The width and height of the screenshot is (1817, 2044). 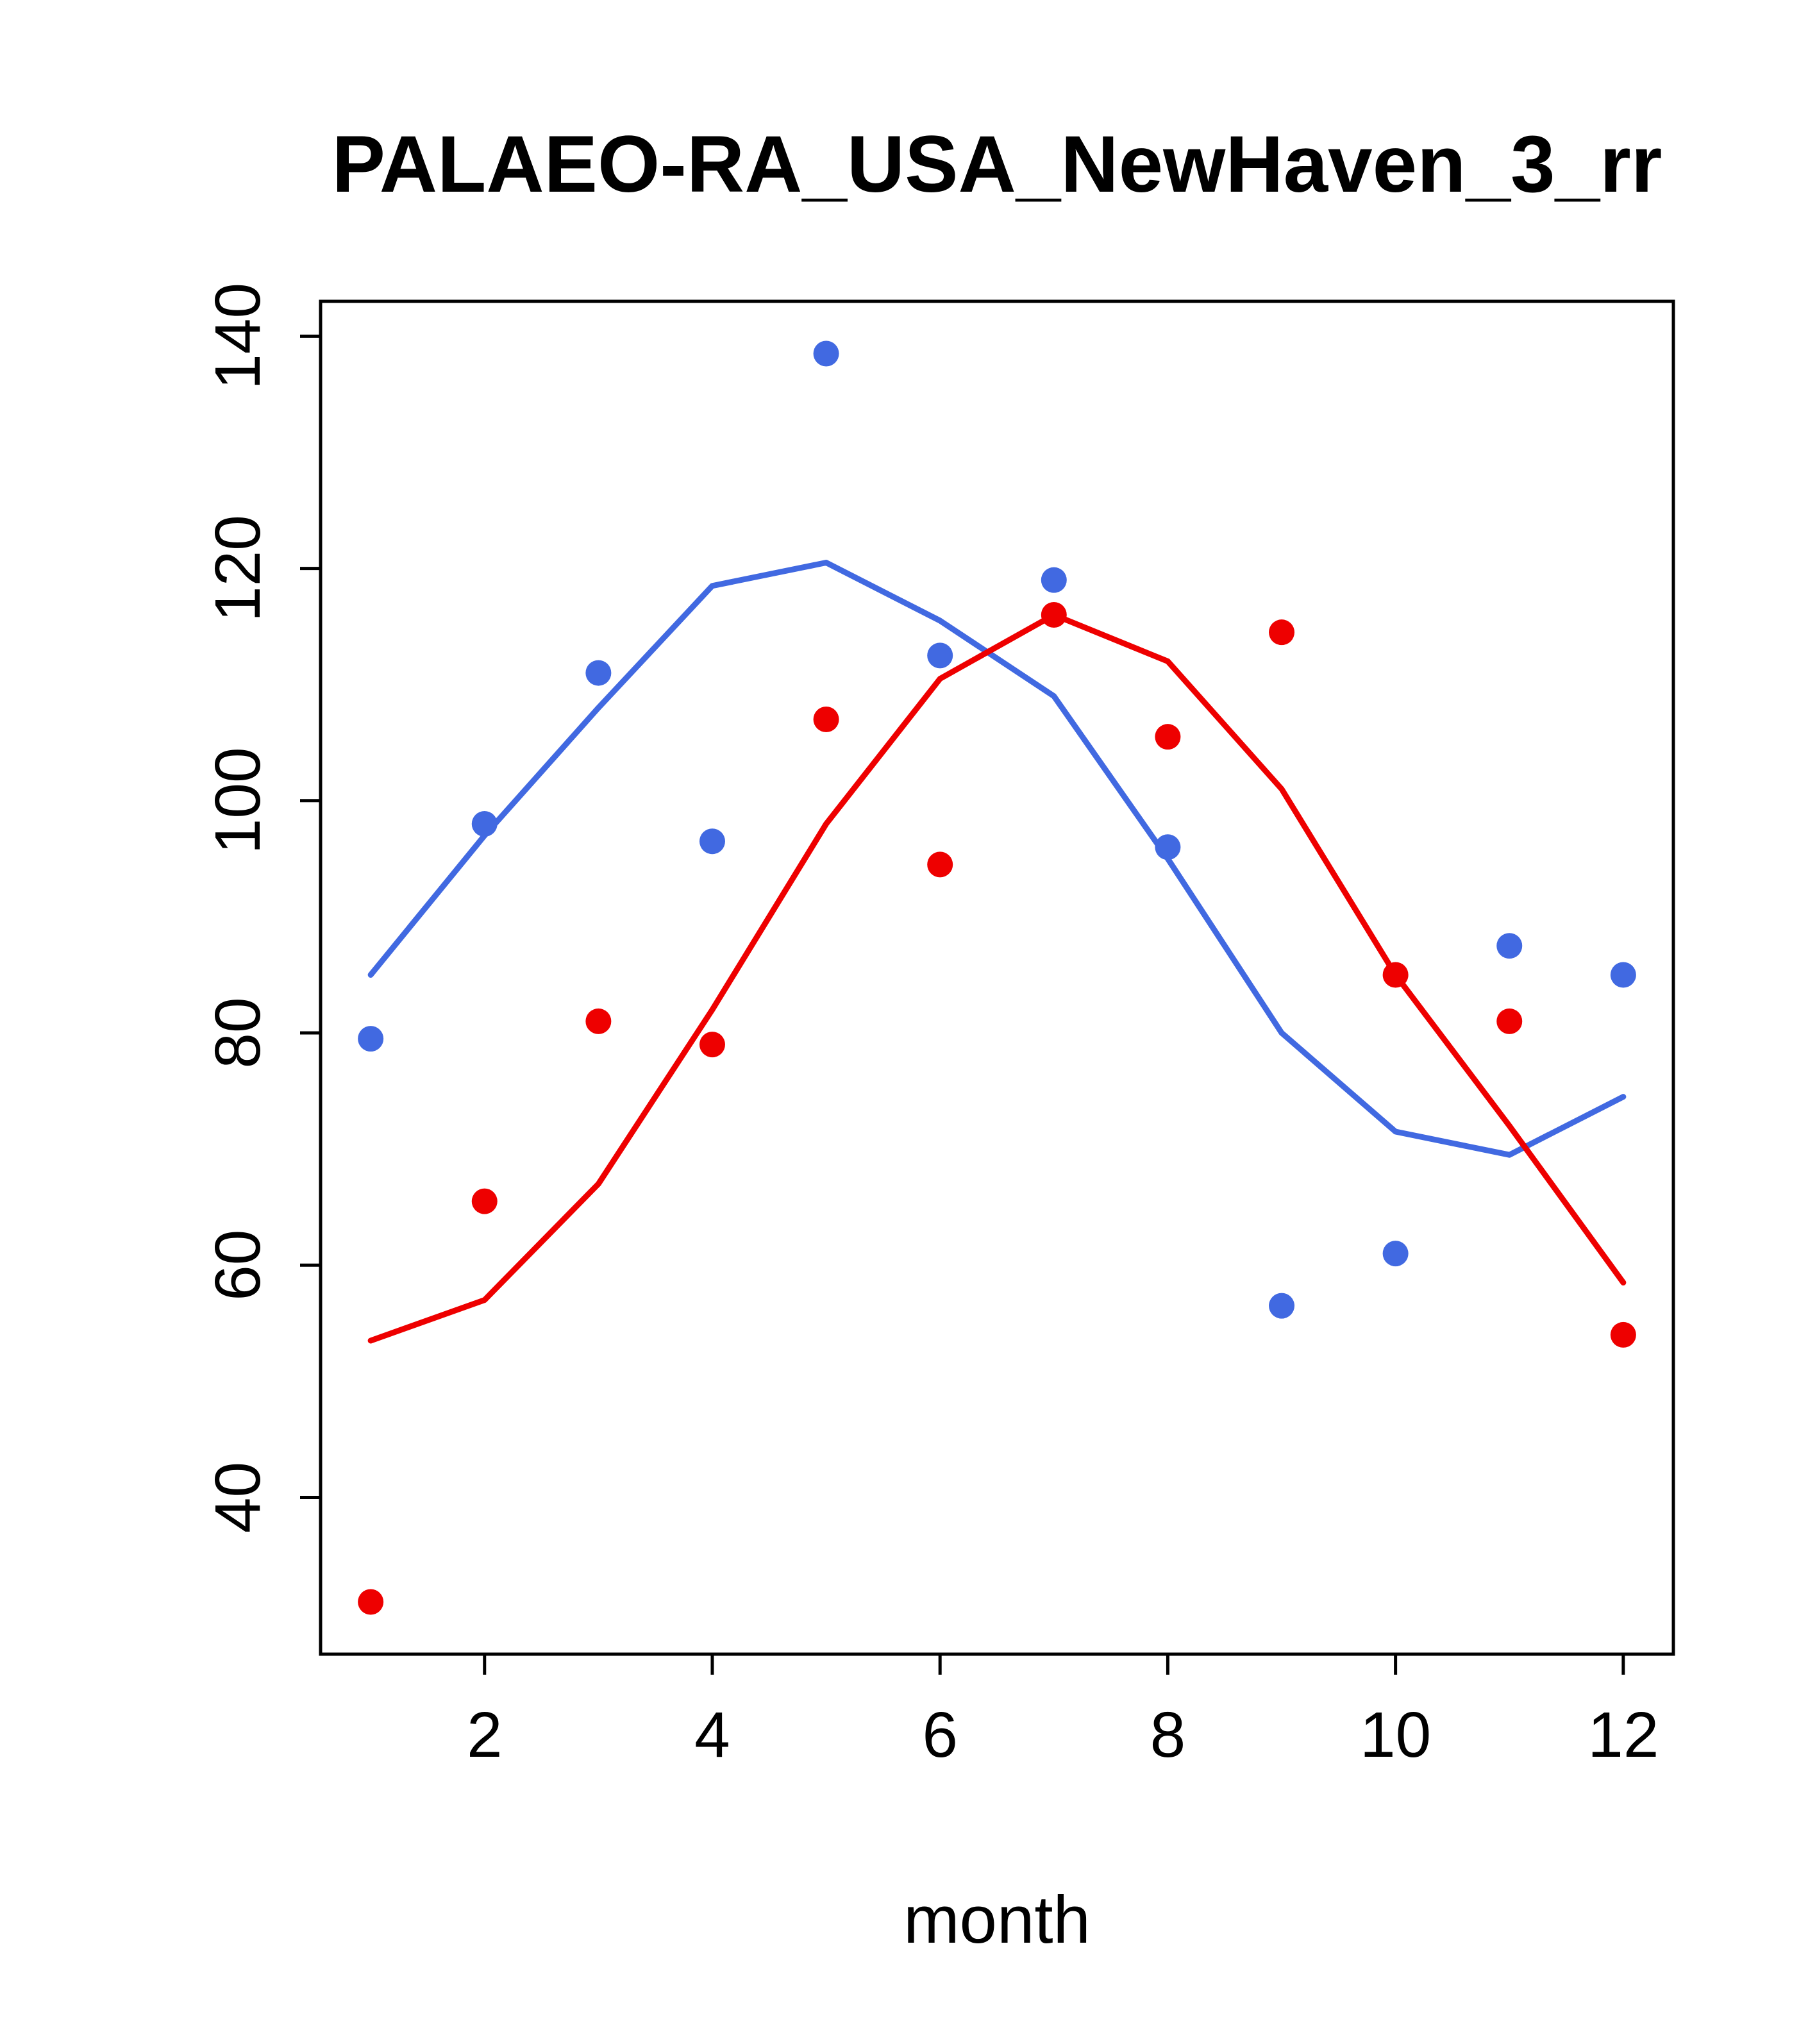 I want to click on x-tick-label: 2, so click(x=485, y=1735).